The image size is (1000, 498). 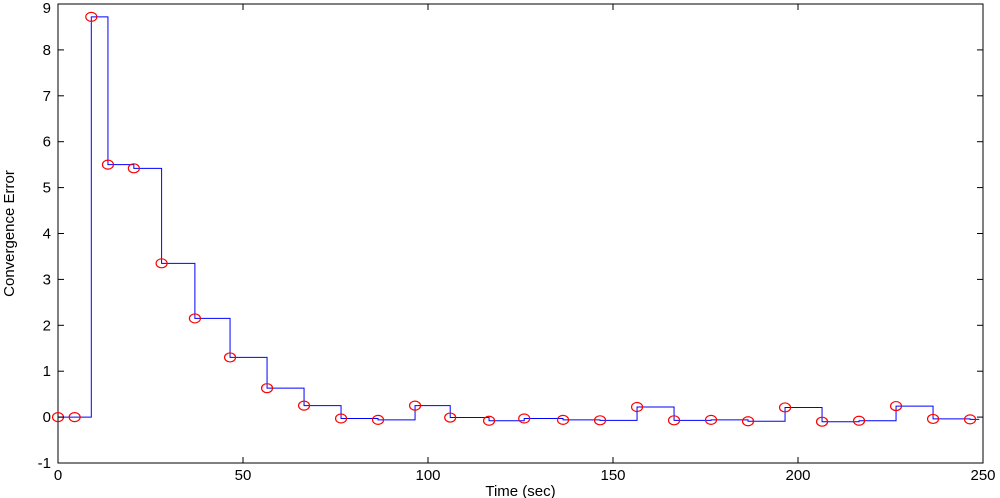 What do you see at coordinates (47, 371) in the screenshot?
I see `y-tick-label: 1` at bounding box center [47, 371].